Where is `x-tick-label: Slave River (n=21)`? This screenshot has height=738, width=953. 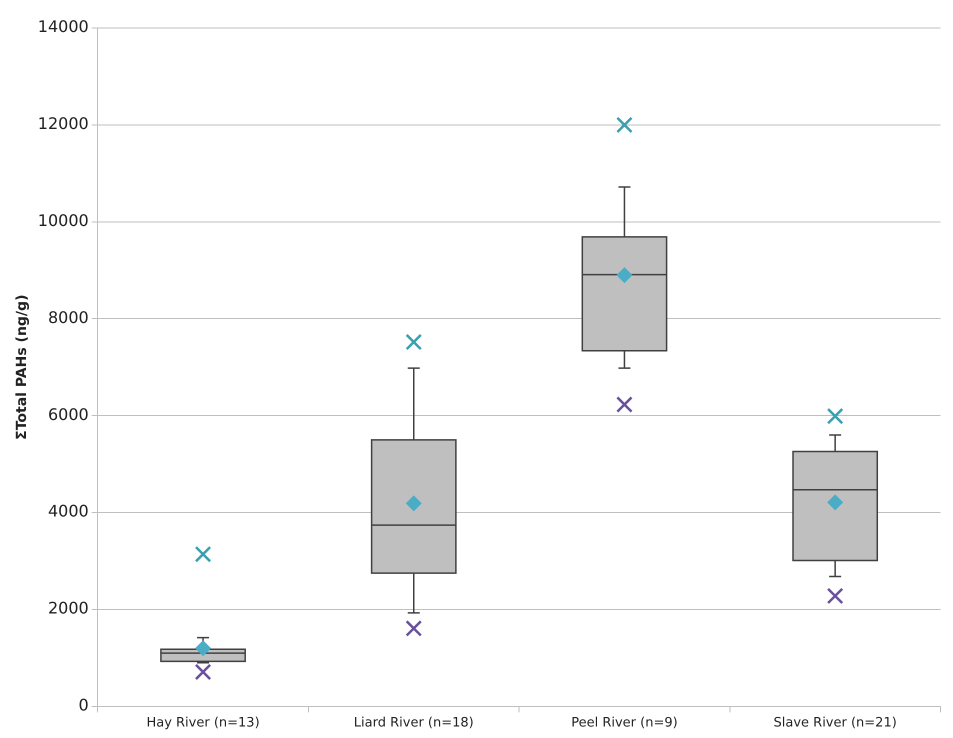
x-tick-label: Slave River (n=21) is located at coordinates (835, 723).